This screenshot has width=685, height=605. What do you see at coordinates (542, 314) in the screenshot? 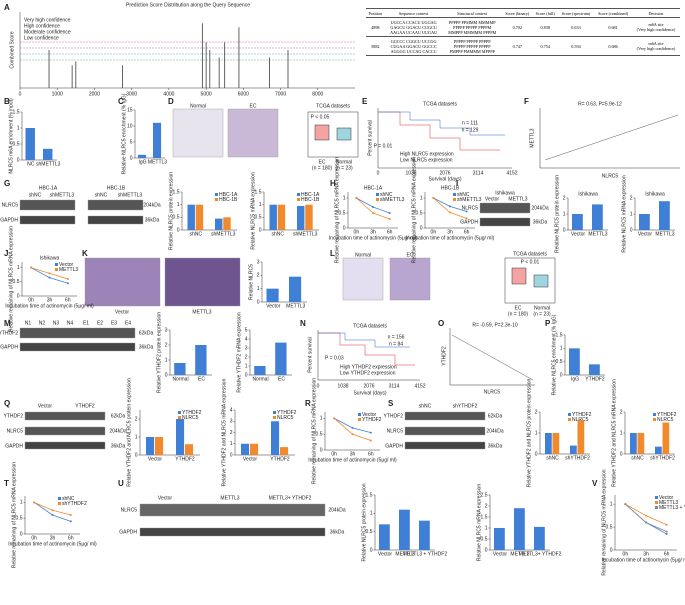
I see `label: (n = 23)` at bounding box center [542, 314].